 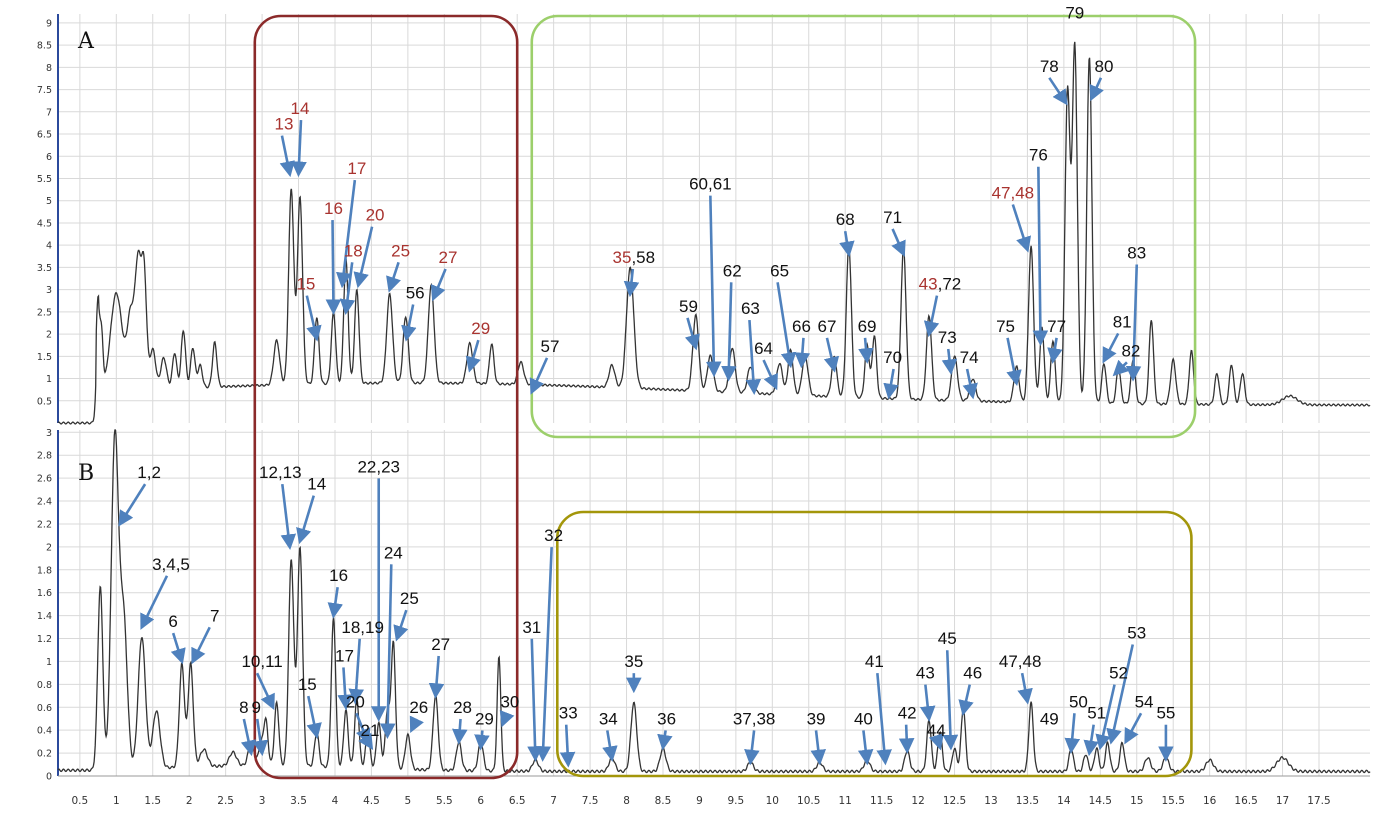 I want to click on peak-label-part: 59, so click(x=688, y=306).